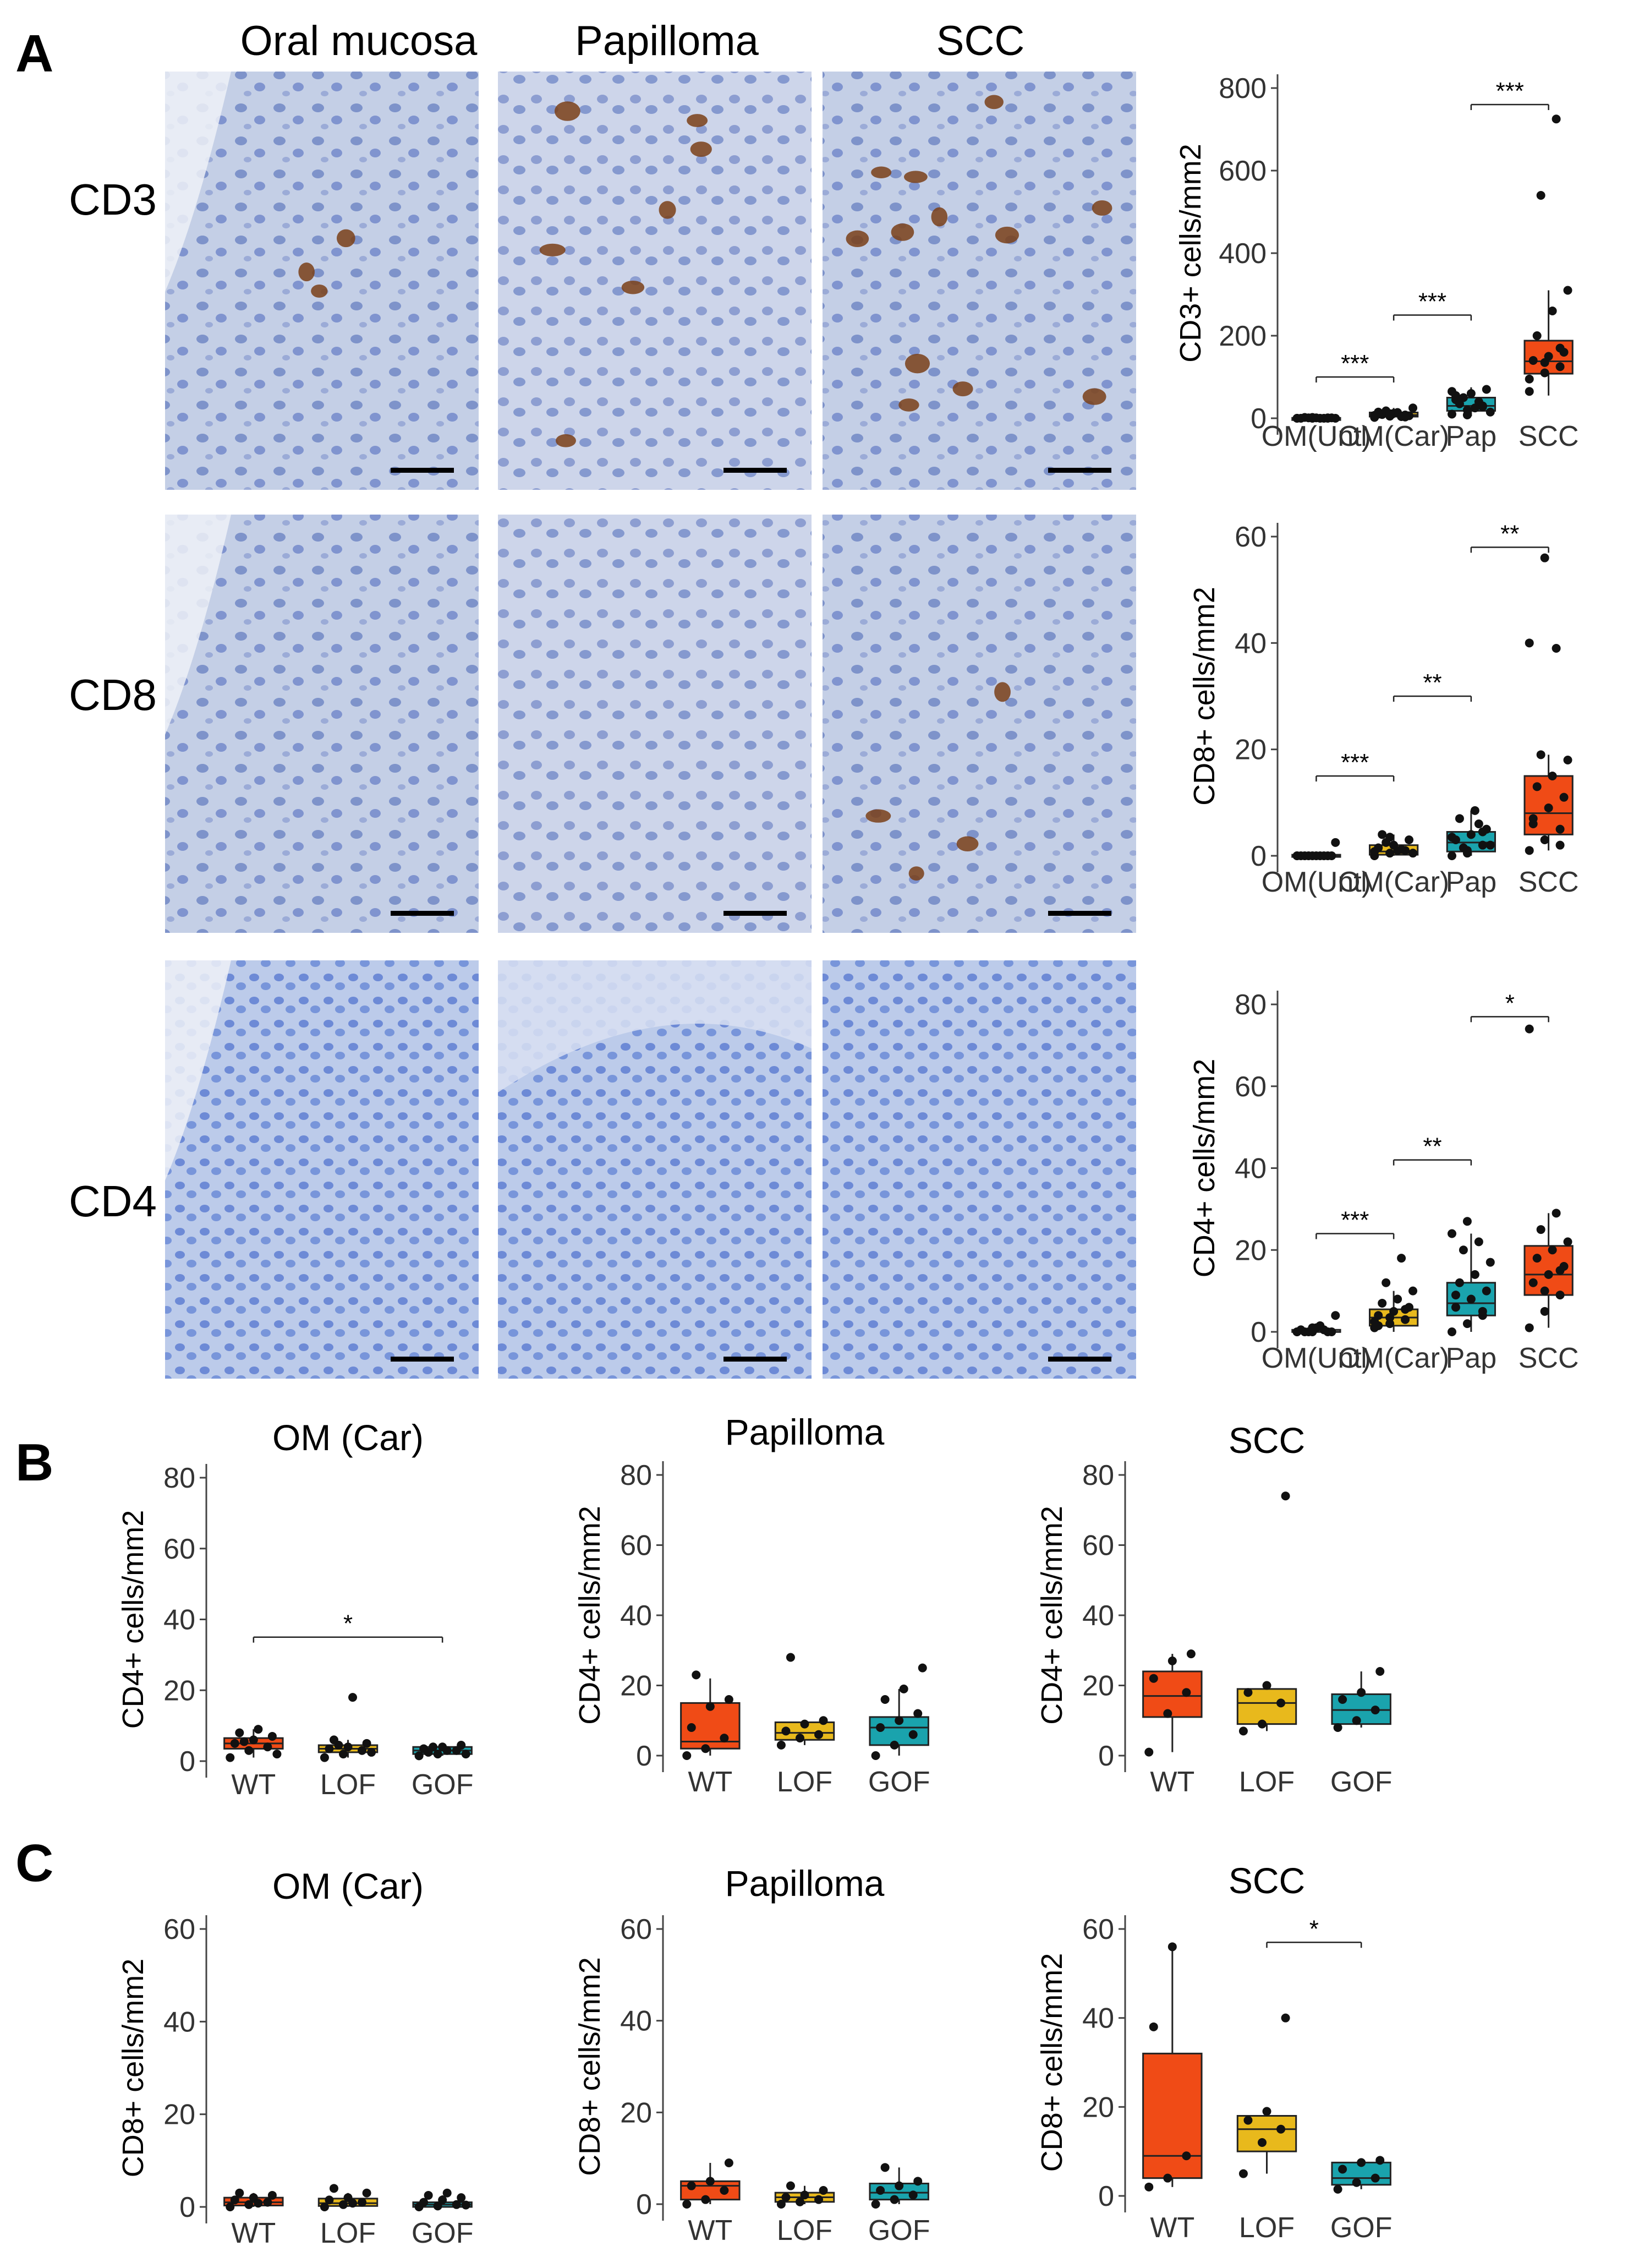 Image resolution: width=1628 pixels, height=2268 pixels. What do you see at coordinates (1214, 1609) in the screenshot?
I see `chart-b-scc: SCC 0 20 40 60 80 CD4+ cells/mm2 WT LOF GOF` at bounding box center [1214, 1609].